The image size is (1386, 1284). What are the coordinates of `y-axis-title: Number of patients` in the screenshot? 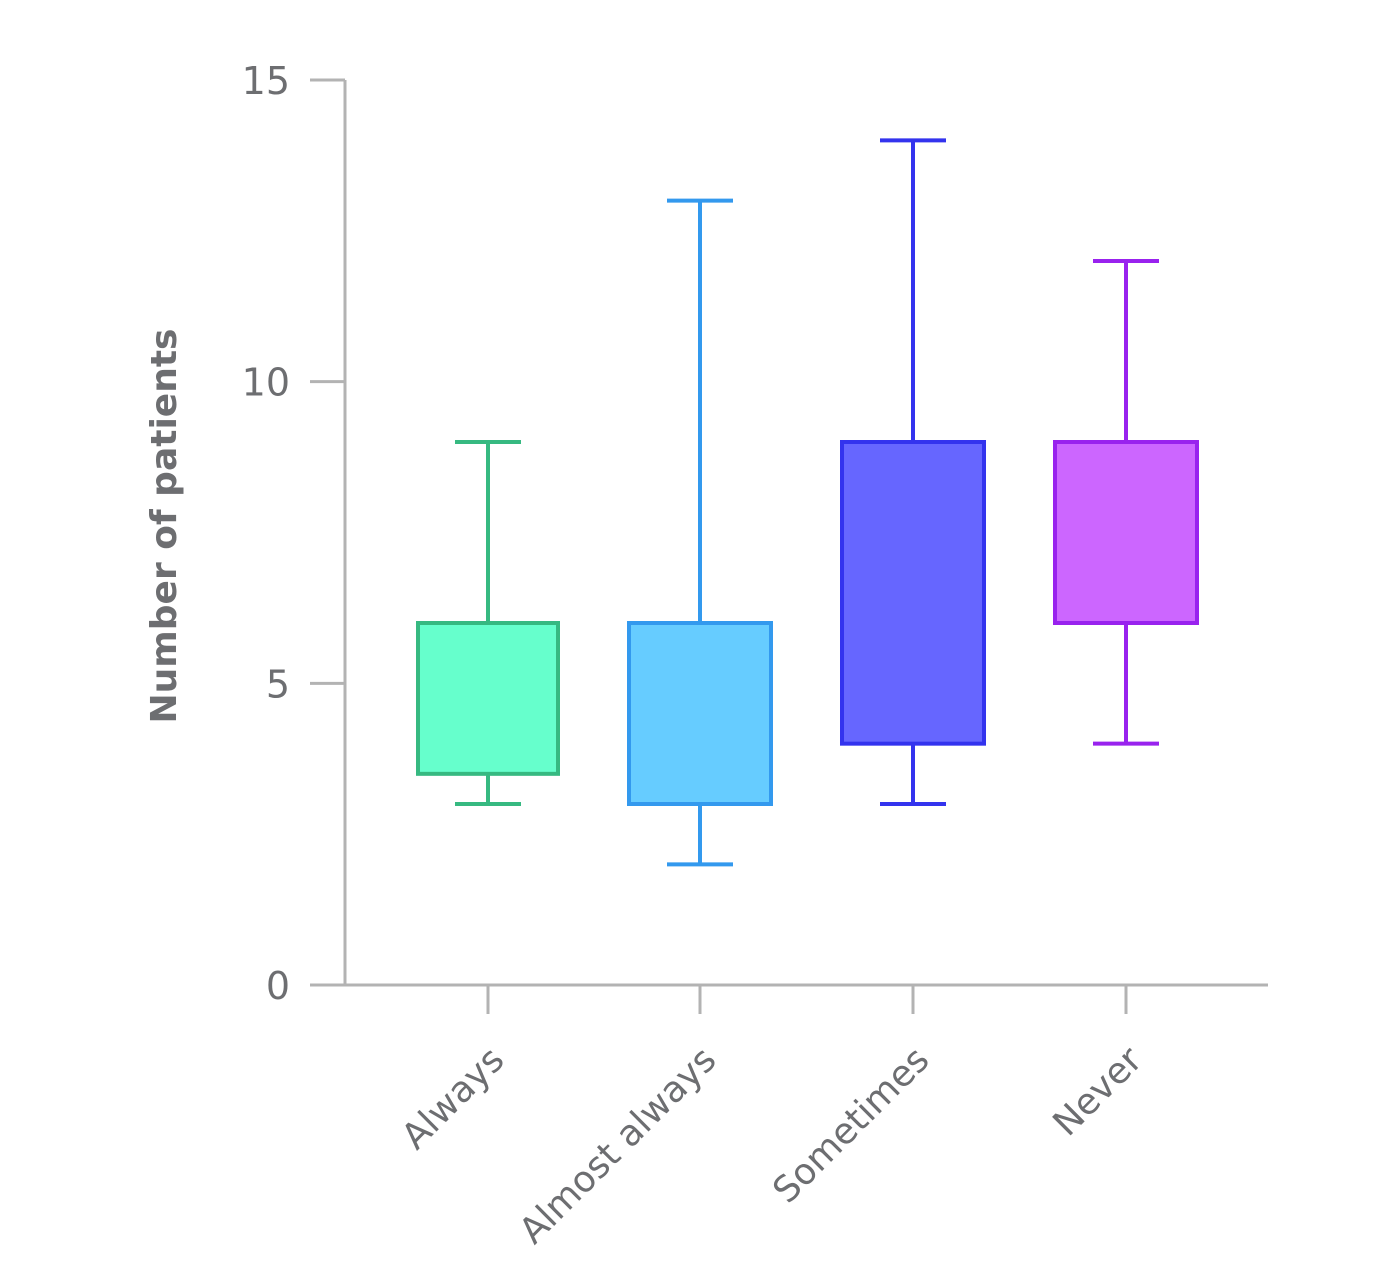 It's located at (164, 526).